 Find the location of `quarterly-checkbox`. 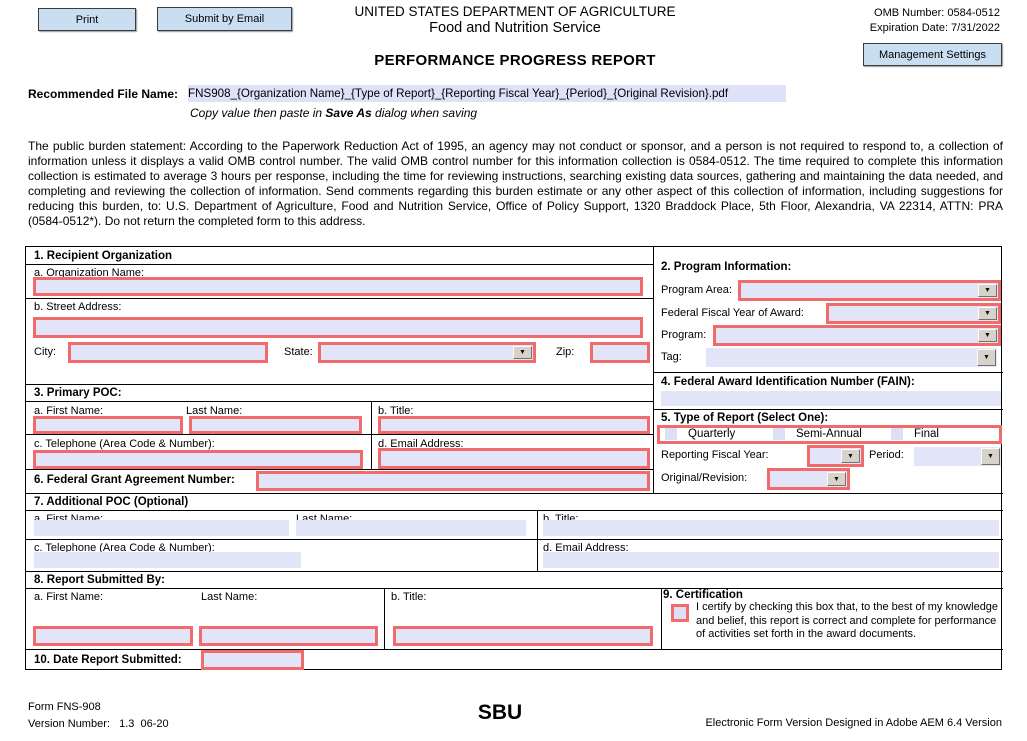

quarterly-checkbox is located at coordinates (671, 434).